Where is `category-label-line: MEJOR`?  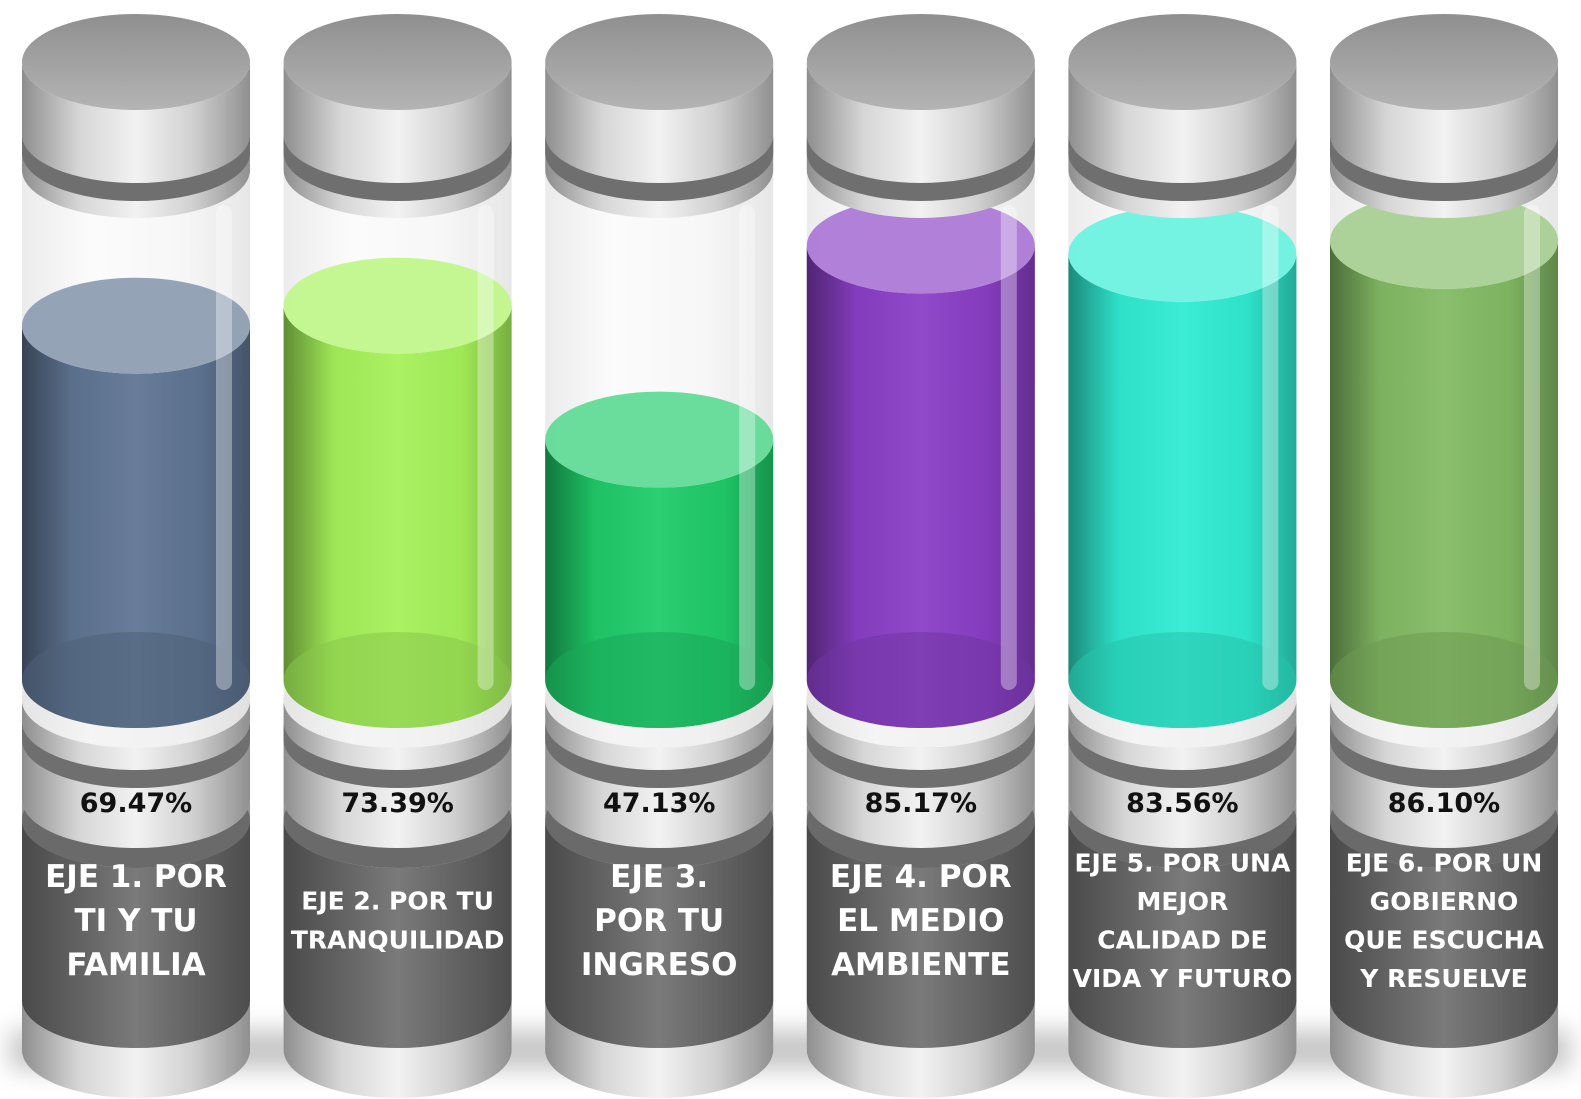 category-label-line: MEJOR is located at coordinates (1183, 901).